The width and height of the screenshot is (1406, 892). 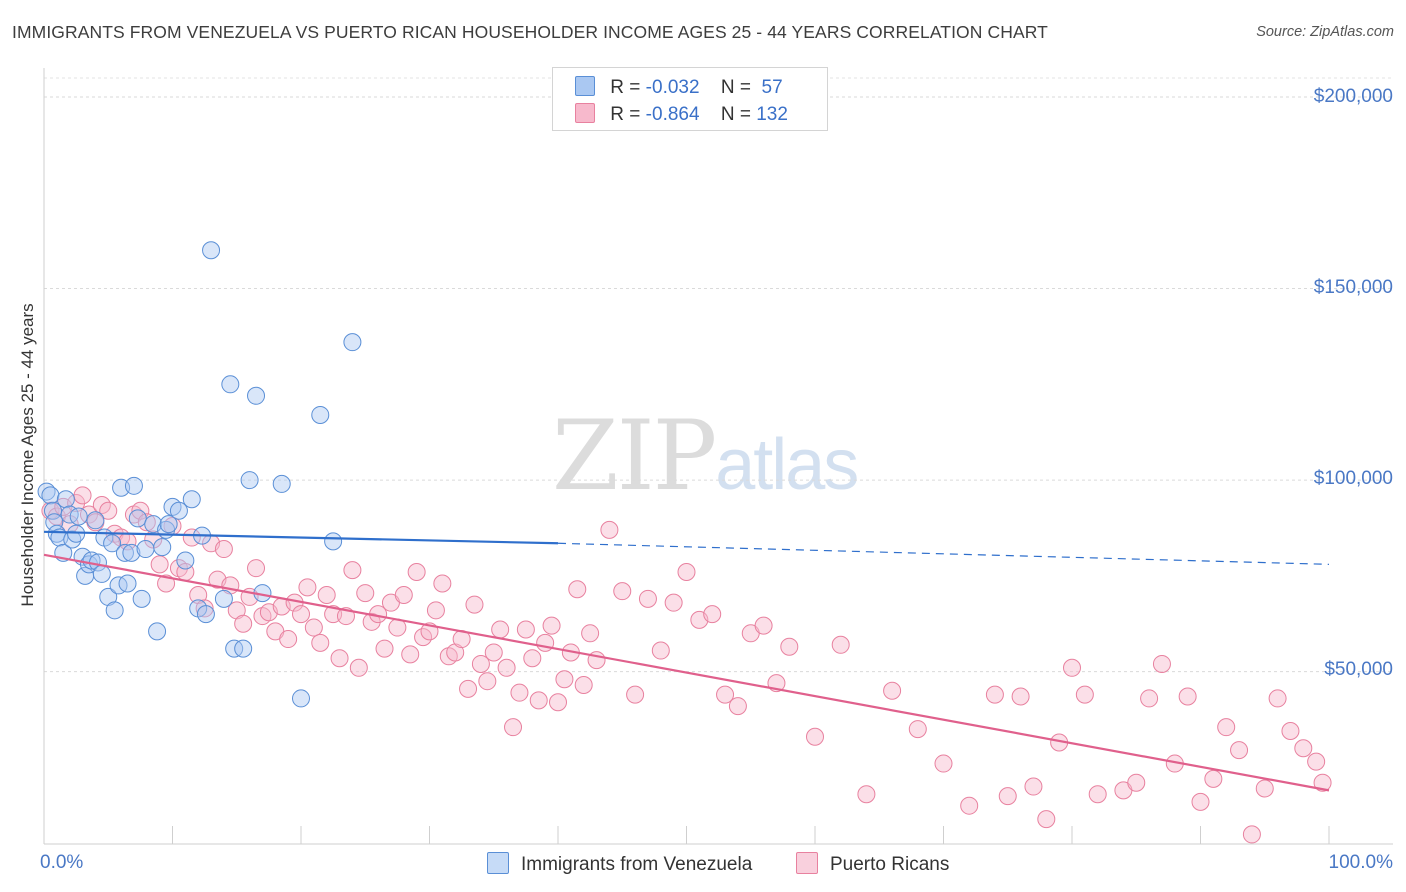 What do you see at coordinates (1360, 862) in the screenshot?
I see `x-tick-label-max: 100.0%` at bounding box center [1360, 862].